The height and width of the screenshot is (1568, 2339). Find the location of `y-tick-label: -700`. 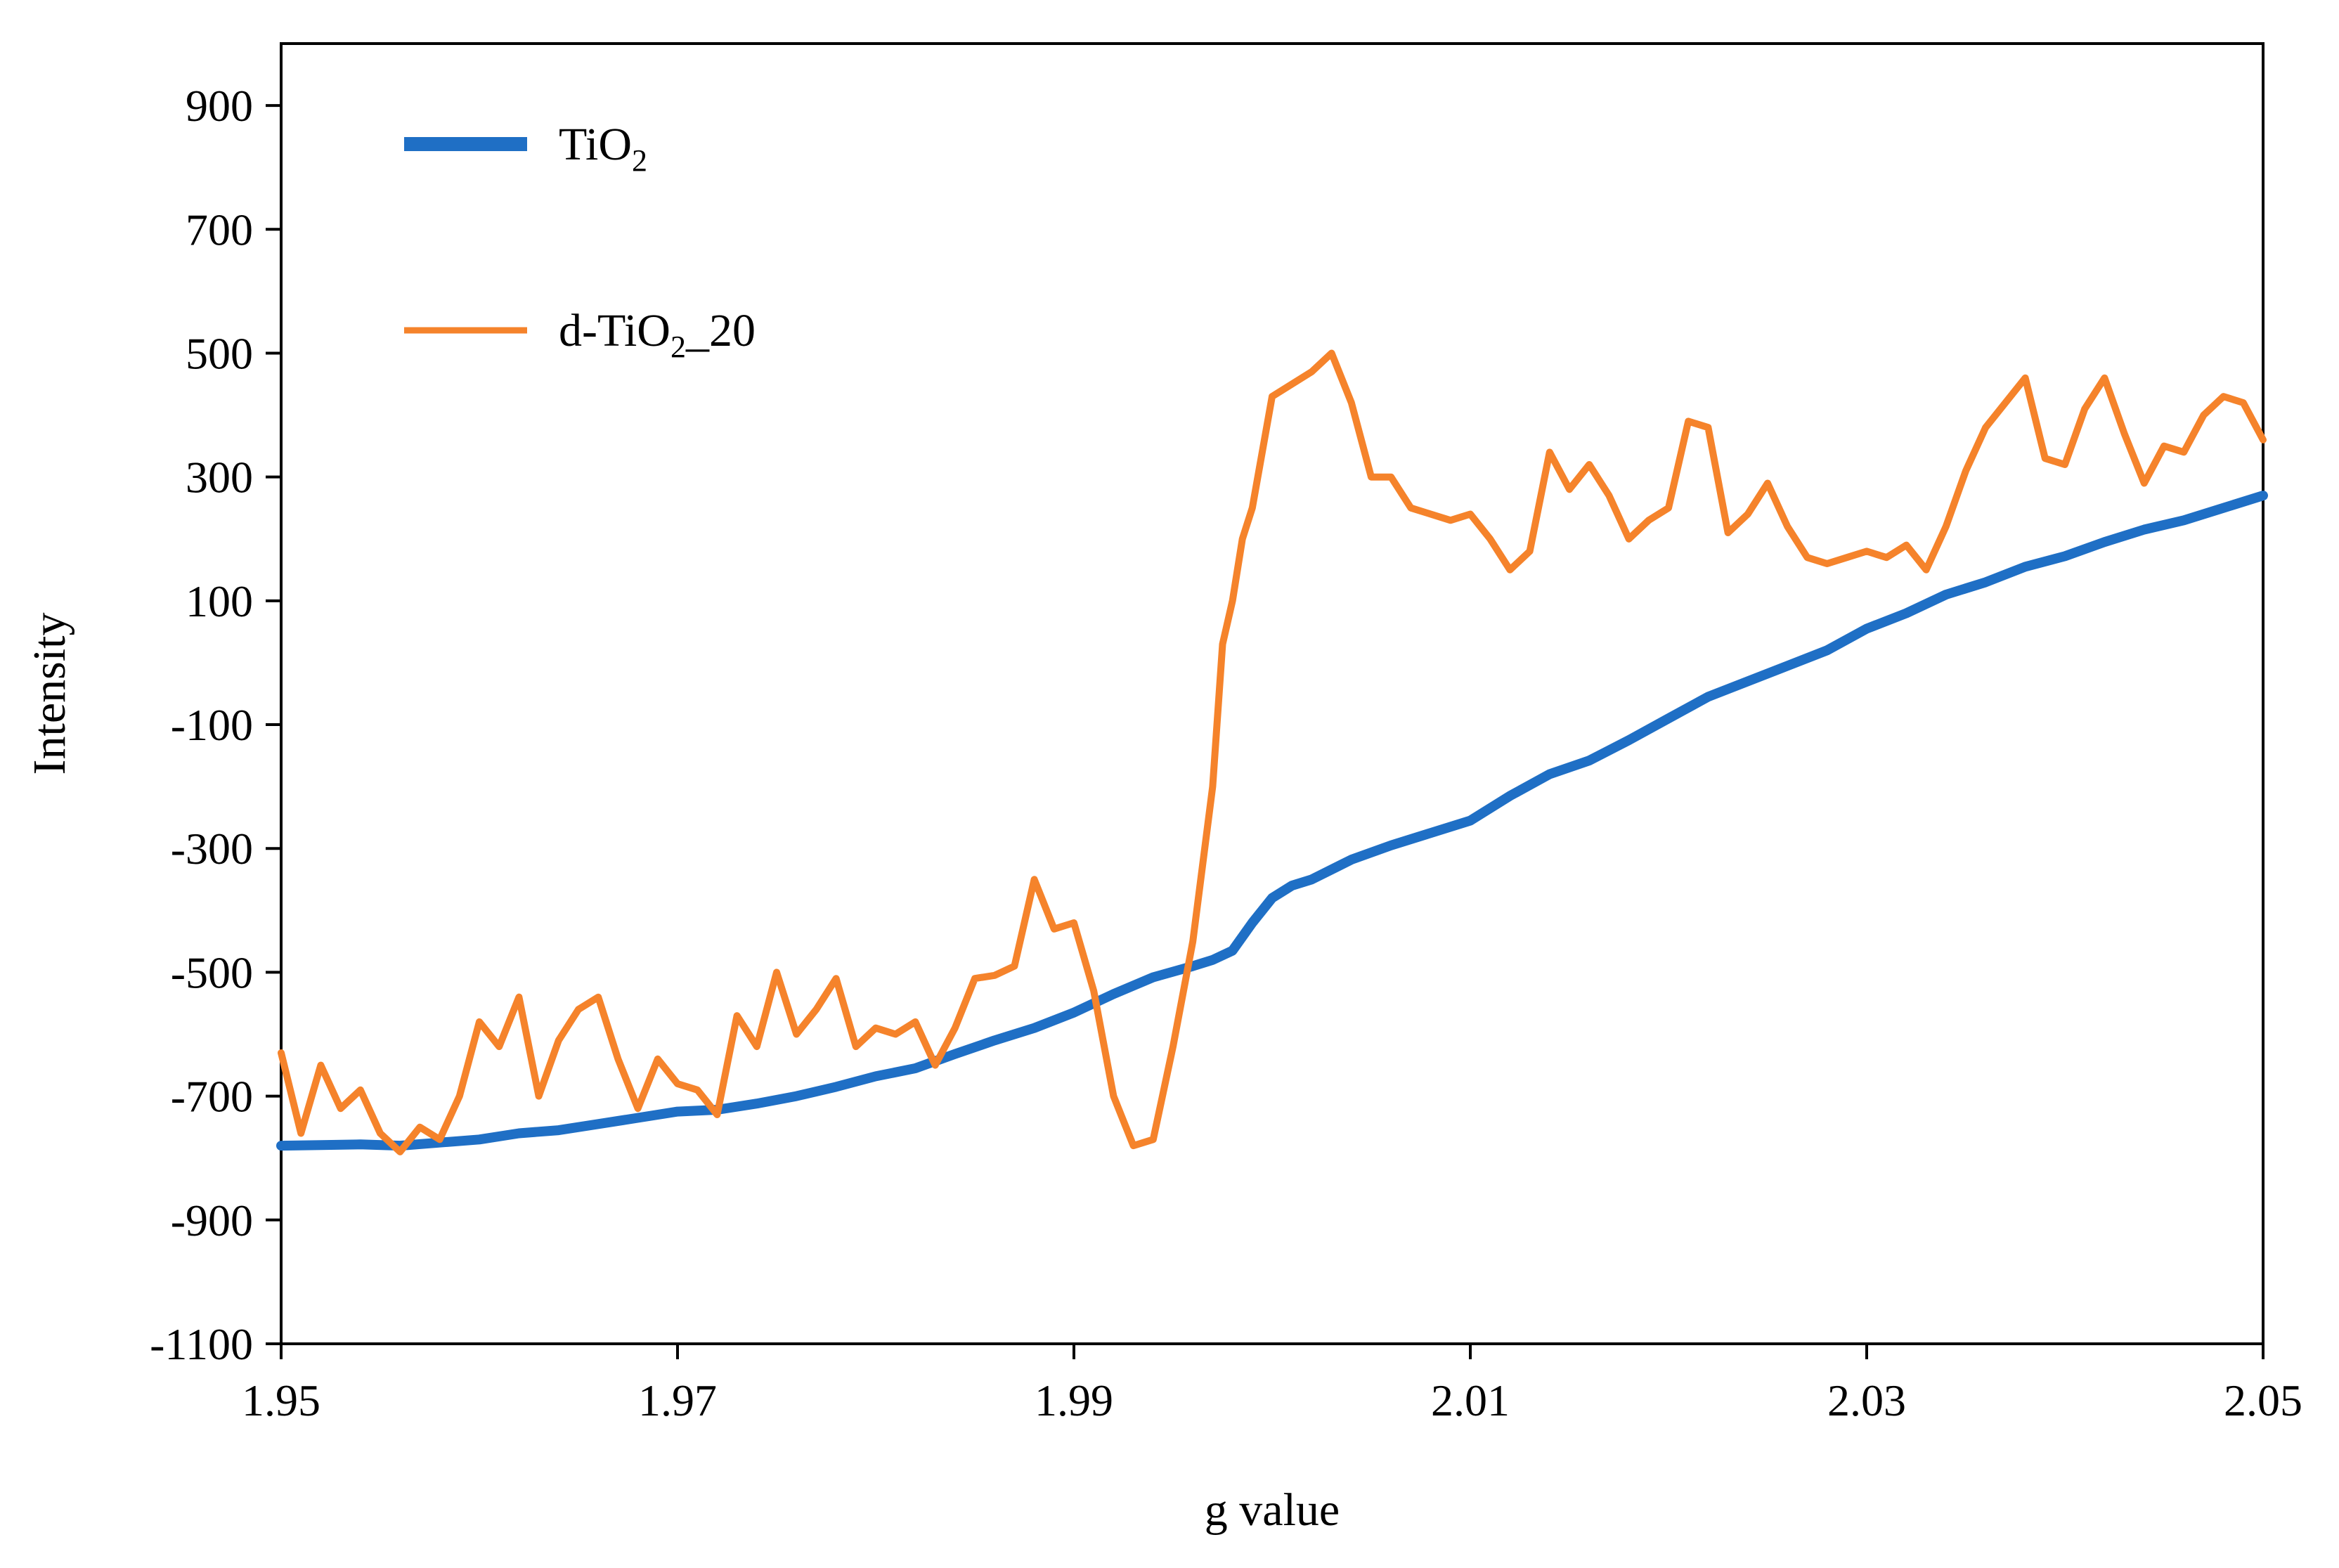

y-tick-label: -700 is located at coordinates (212, 1097).